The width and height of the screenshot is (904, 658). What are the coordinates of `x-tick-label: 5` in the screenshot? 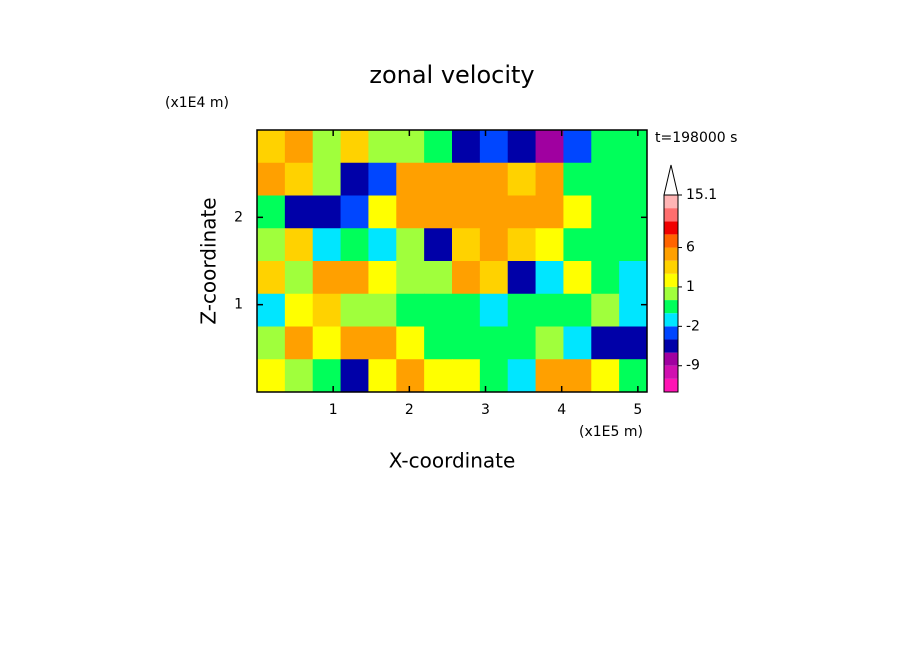 It's located at (637, 410).